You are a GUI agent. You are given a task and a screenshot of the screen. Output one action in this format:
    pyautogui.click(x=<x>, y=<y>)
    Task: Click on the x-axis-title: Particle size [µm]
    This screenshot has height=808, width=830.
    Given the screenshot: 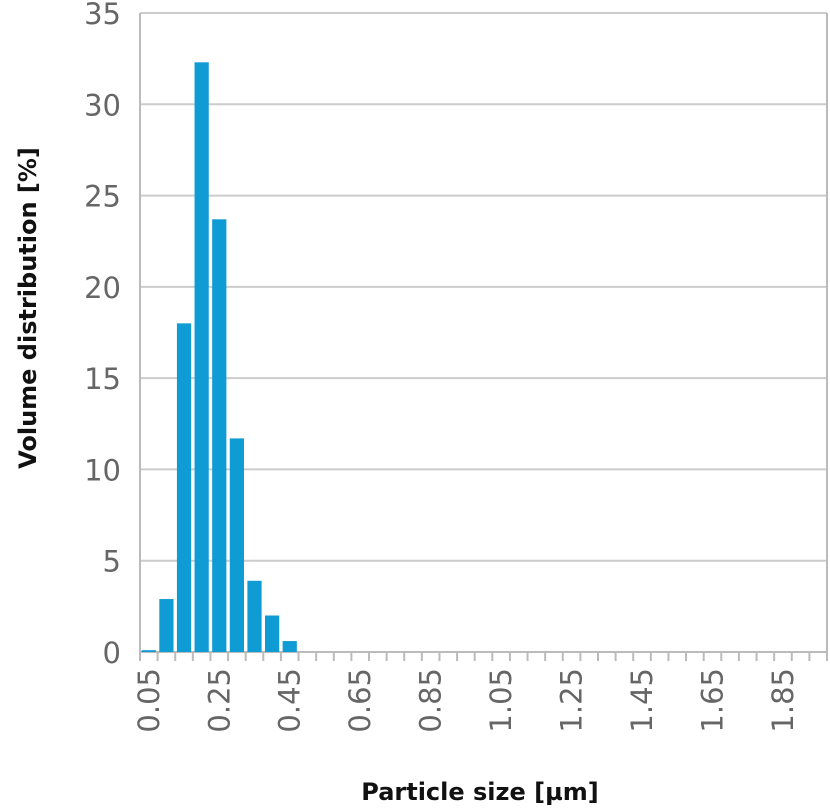 What is the action you would take?
    pyautogui.click(x=479, y=792)
    